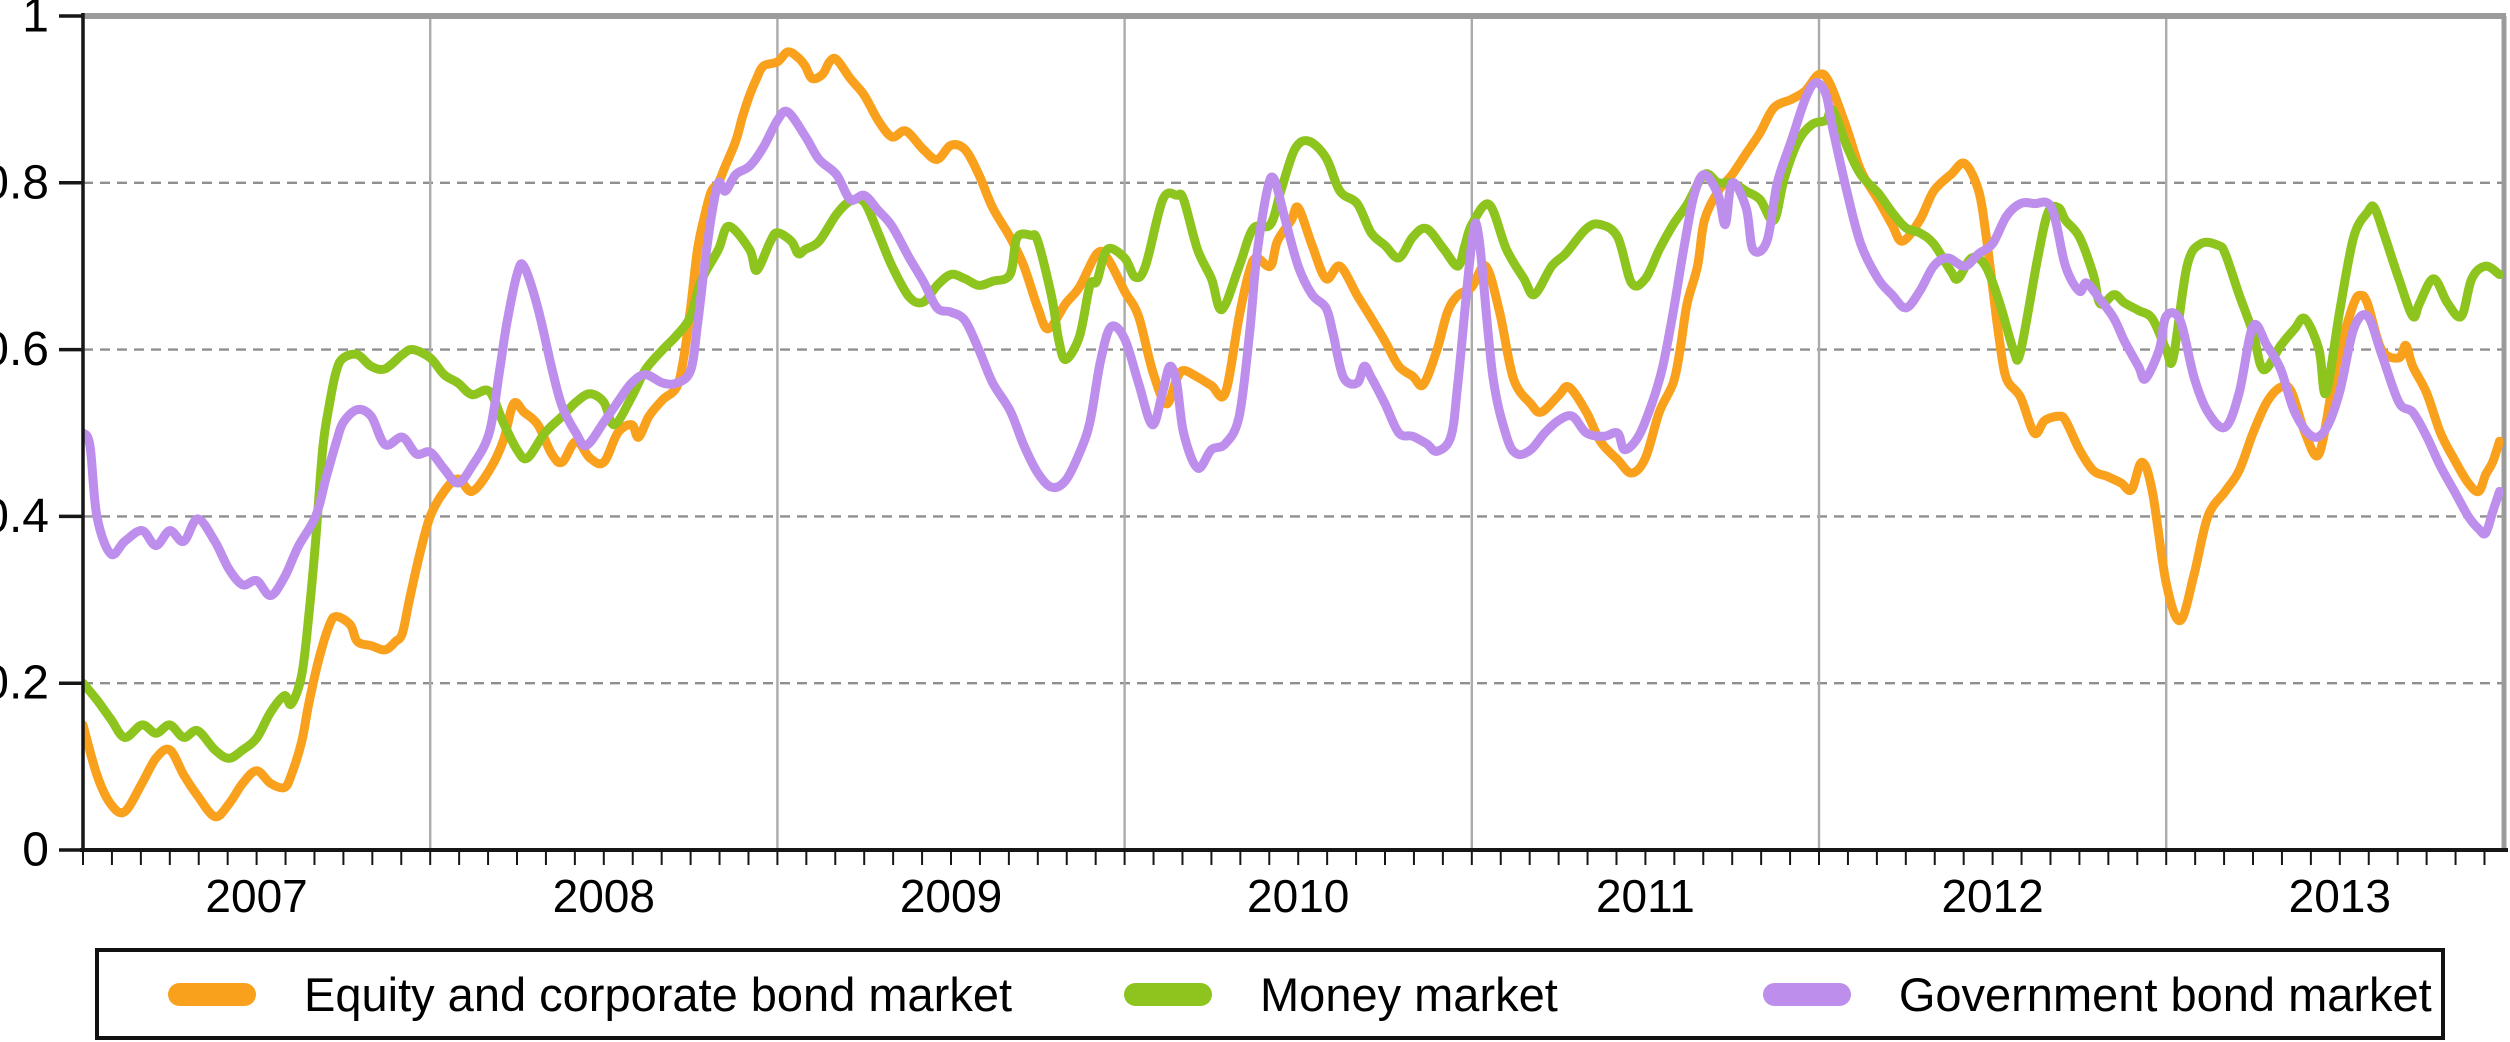  I want to click on x-axis-year-label: 2007, so click(256, 896).